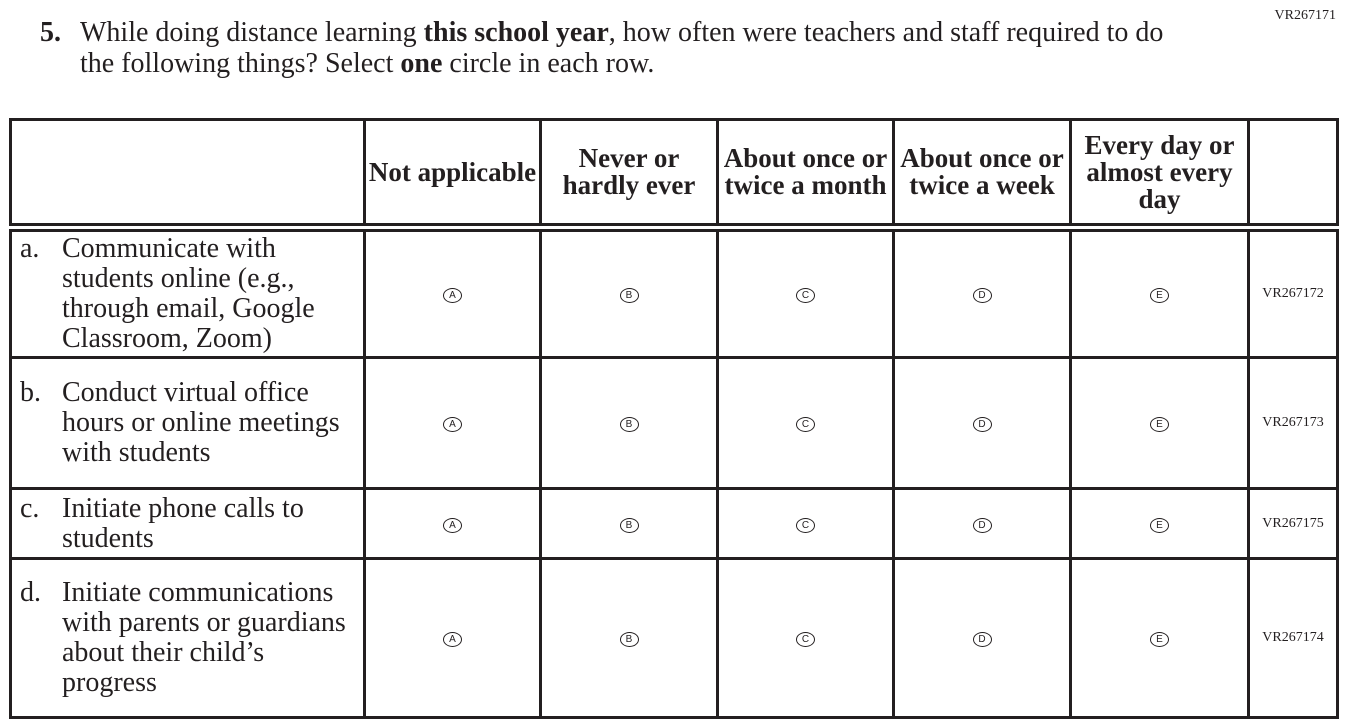 The height and width of the screenshot is (728, 1348). Describe the element at coordinates (1293, 423) in the screenshot. I see `row-code: VR267173` at that location.